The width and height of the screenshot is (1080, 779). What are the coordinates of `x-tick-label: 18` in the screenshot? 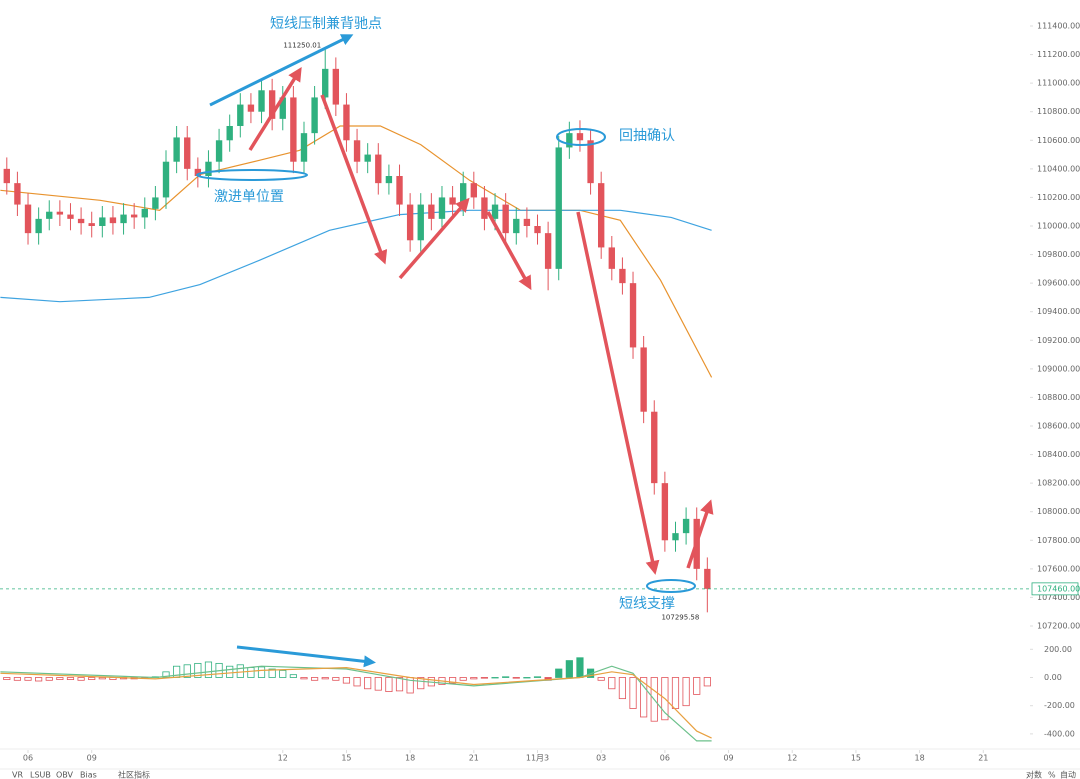 It's located at (410, 758).